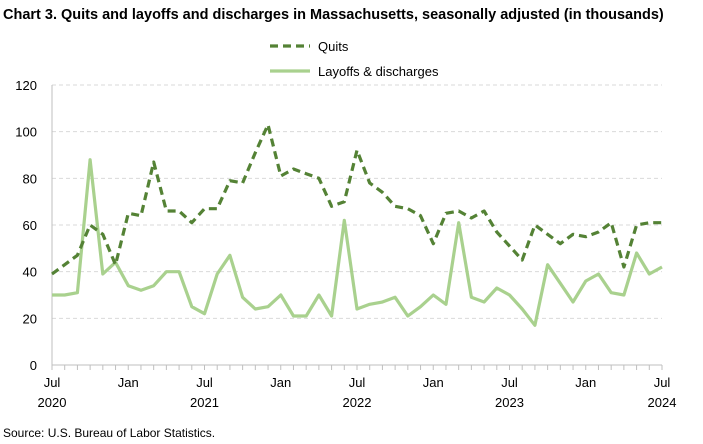 This screenshot has width=703, height=444. What do you see at coordinates (333, 46) in the screenshot?
I see `legend-label: Quits` at bounding box center [333, 46].